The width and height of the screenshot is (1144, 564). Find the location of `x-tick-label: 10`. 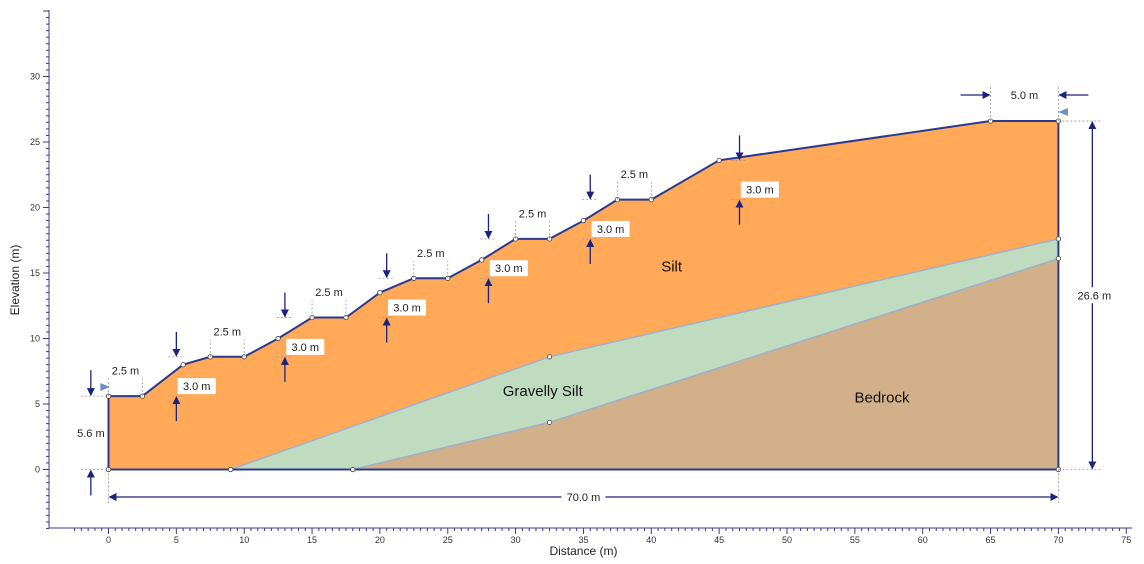

x-tick-label: 10 is located at coordinates (244, 540).